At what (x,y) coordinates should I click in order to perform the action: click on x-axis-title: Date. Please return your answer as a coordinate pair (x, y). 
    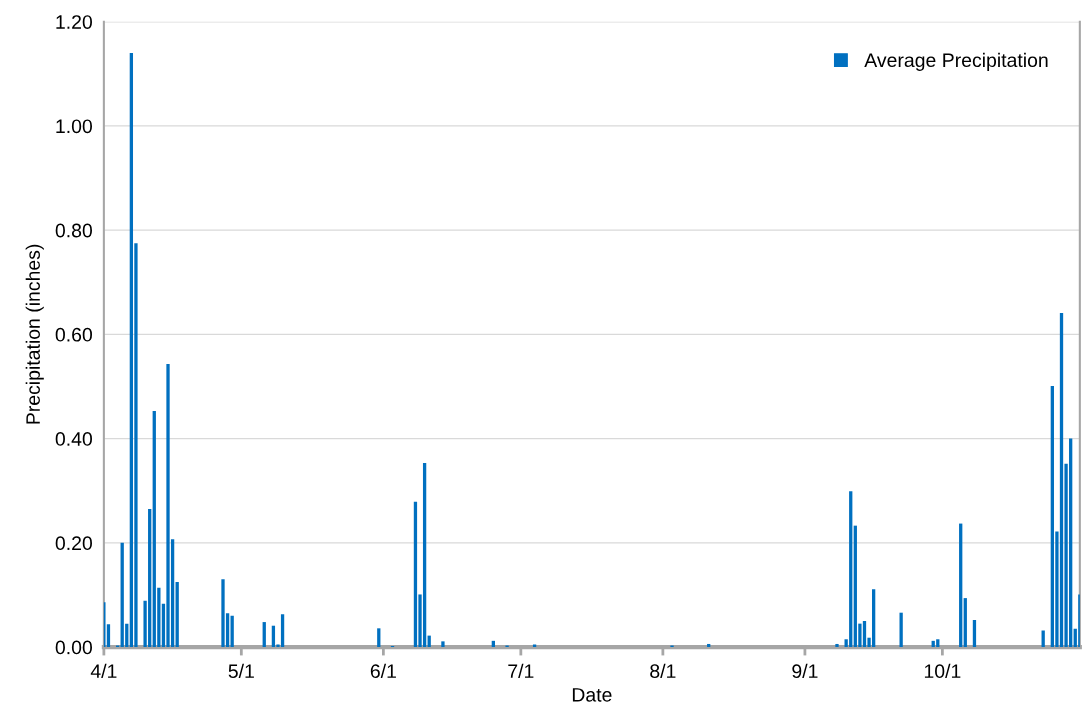
    Looking at the image, I should click on (592, 695).